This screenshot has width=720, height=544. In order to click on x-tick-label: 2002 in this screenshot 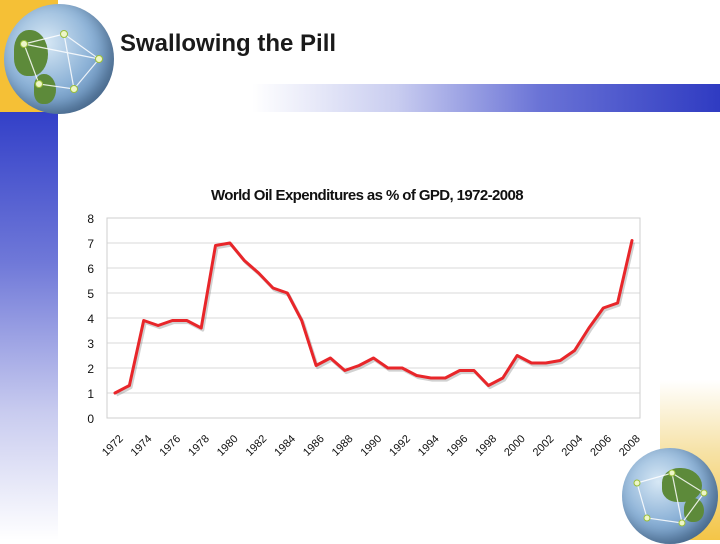, I will do `click(544, 446)`.